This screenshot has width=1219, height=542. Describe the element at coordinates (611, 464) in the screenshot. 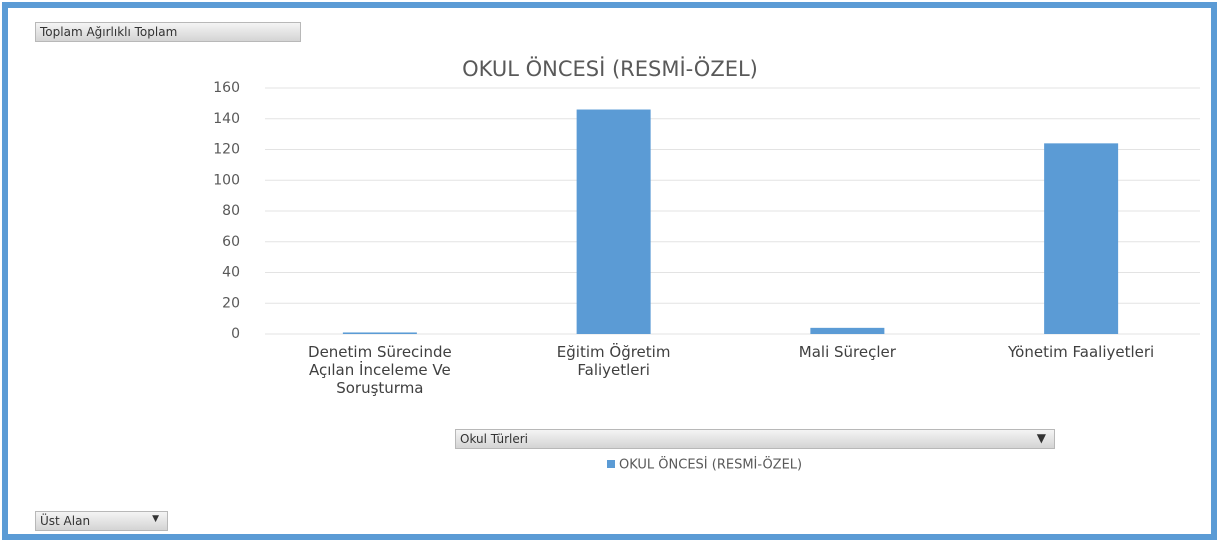

I see `legend-swatch` at that location.